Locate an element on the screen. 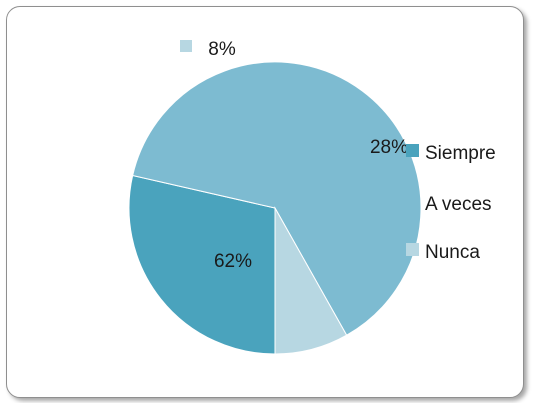 This screenshot has width=533, height=403. legend-label-nunca: Nunca is located at coordinates (452, 252).